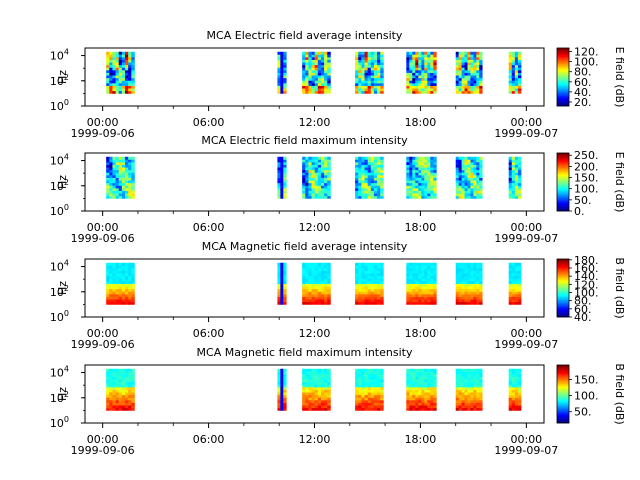  Describe the element at coordinates (619, 182) in the screenshot. I see `colorbar-label: E field (dB)` at that location.